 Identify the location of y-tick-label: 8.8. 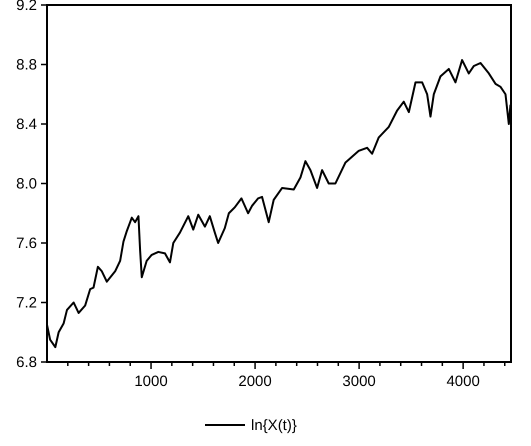
(26, 65).